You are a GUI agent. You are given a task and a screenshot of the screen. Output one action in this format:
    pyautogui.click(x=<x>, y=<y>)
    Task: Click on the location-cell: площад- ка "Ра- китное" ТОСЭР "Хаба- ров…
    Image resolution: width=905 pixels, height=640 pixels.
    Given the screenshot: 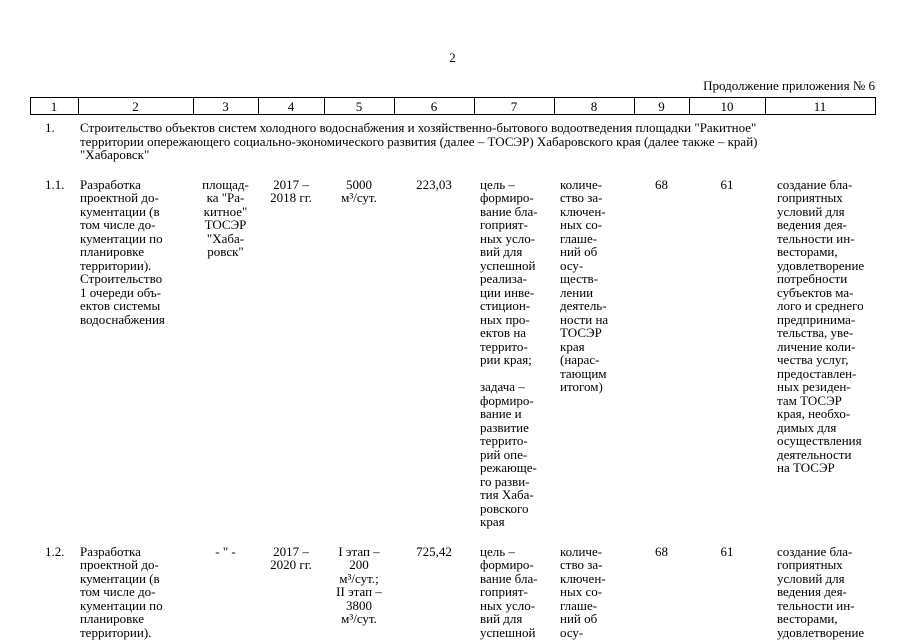 What is the action you would take?
    pyautogui.click(x=225, y=217)
    